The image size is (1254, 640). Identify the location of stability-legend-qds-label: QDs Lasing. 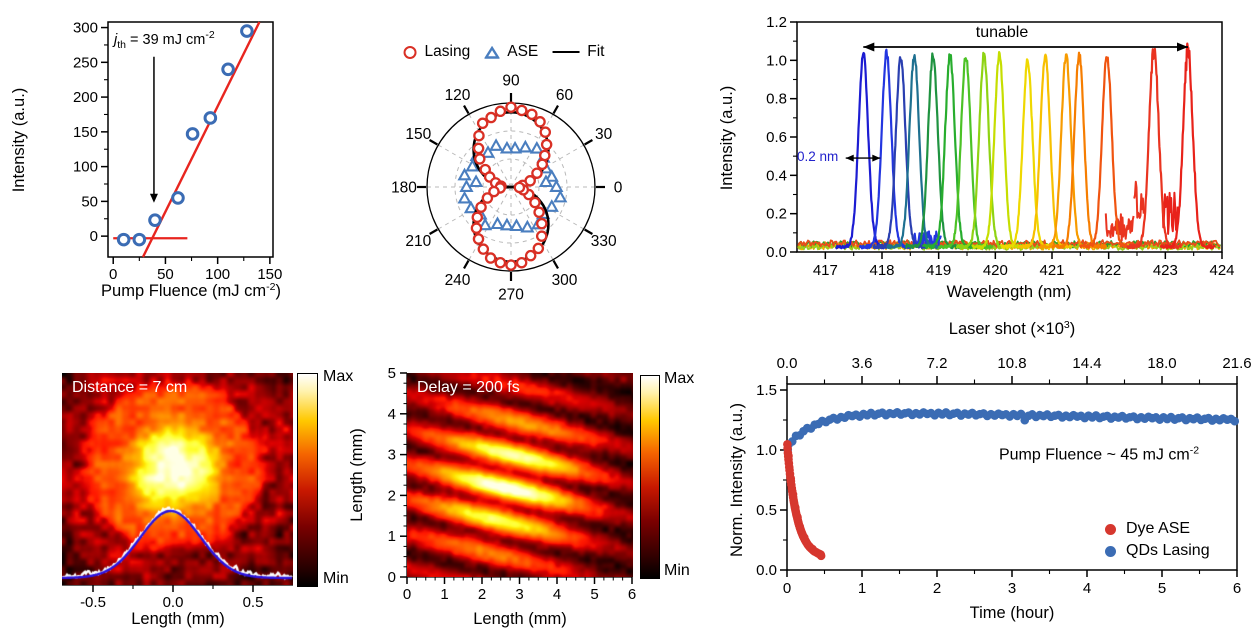
(1168, 550).